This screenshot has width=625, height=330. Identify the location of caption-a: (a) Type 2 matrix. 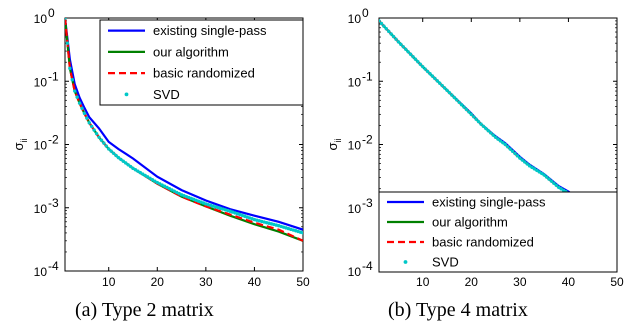
(144, 310).